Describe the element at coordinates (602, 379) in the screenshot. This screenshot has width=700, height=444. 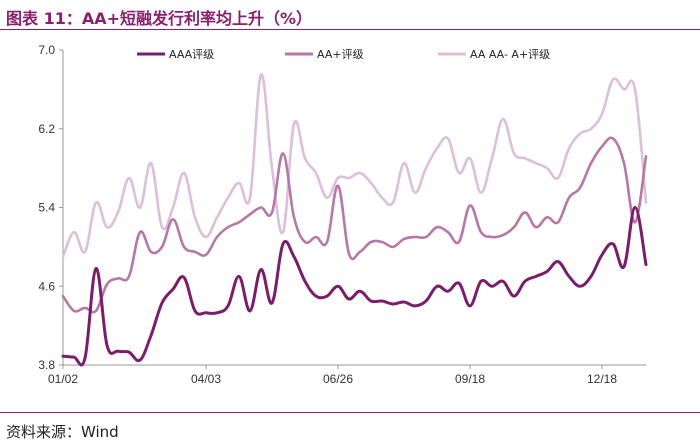
I see `x-tick-label: 12/18` at that location.